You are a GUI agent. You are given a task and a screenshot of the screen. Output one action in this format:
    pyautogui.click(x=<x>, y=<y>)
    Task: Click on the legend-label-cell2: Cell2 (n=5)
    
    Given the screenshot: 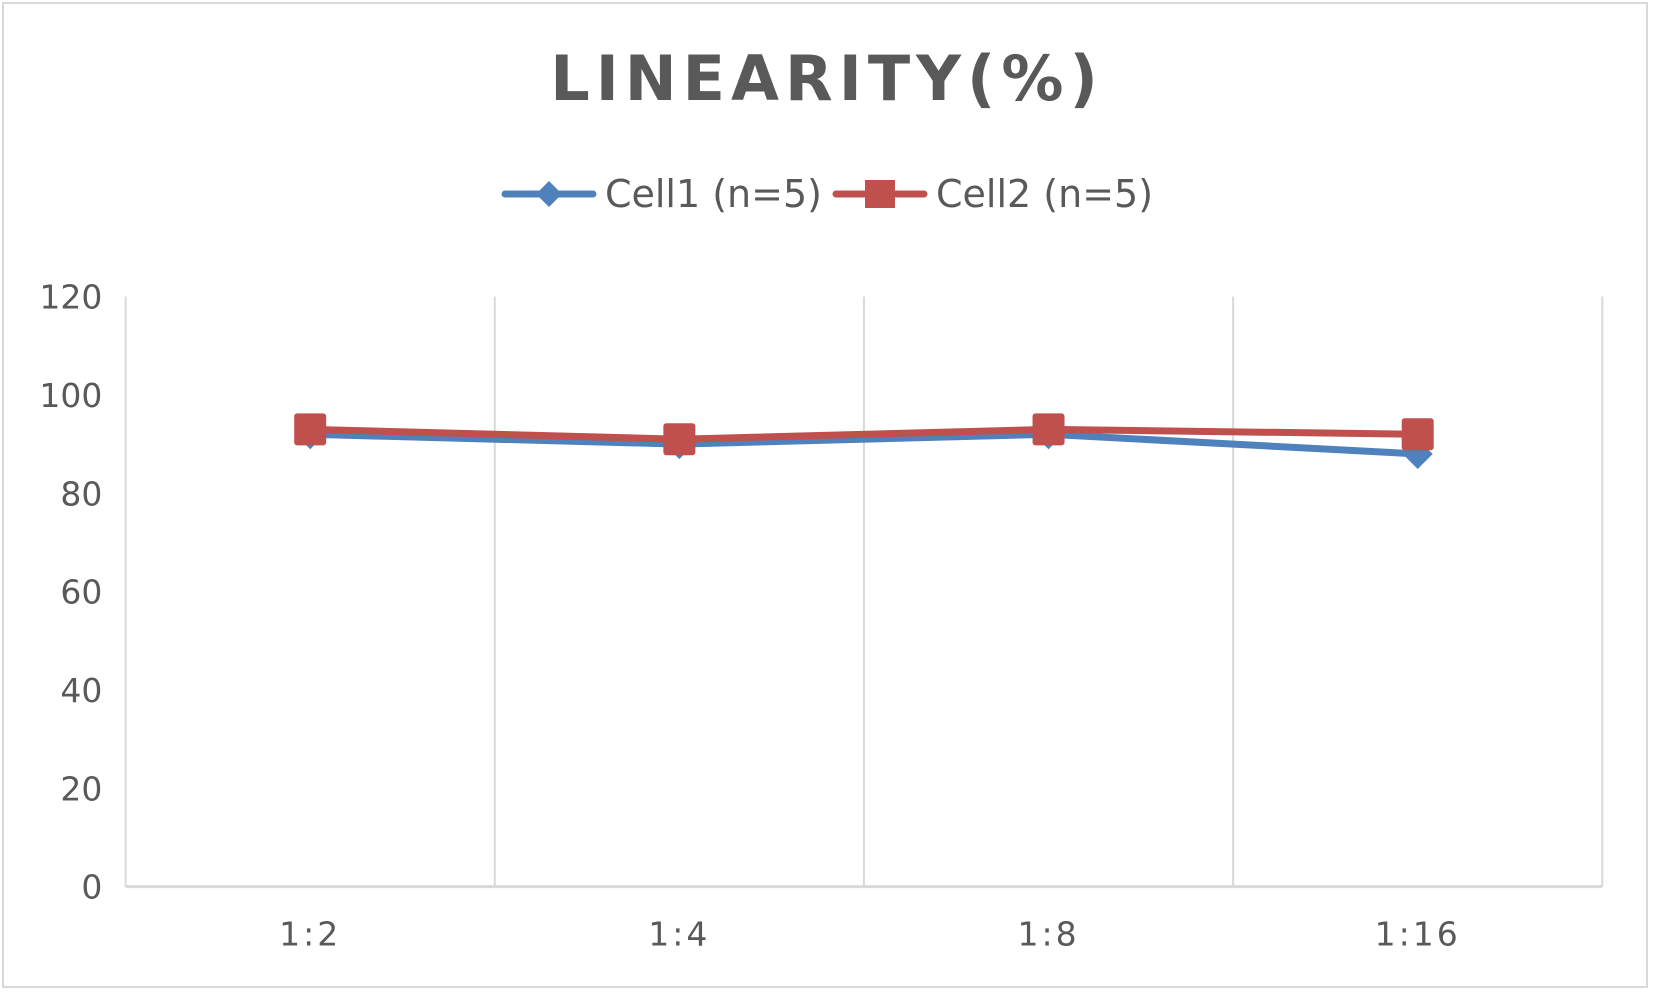 What is the action you would take?
    pyautogui.click(x=1045, y=194)
    